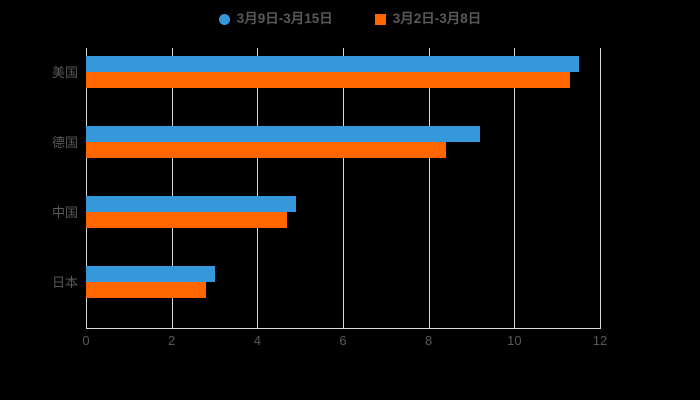 The width and height of the screenshot is (700, 400). I want to click on x-axis-tick-label: 8, so click(429, 340).